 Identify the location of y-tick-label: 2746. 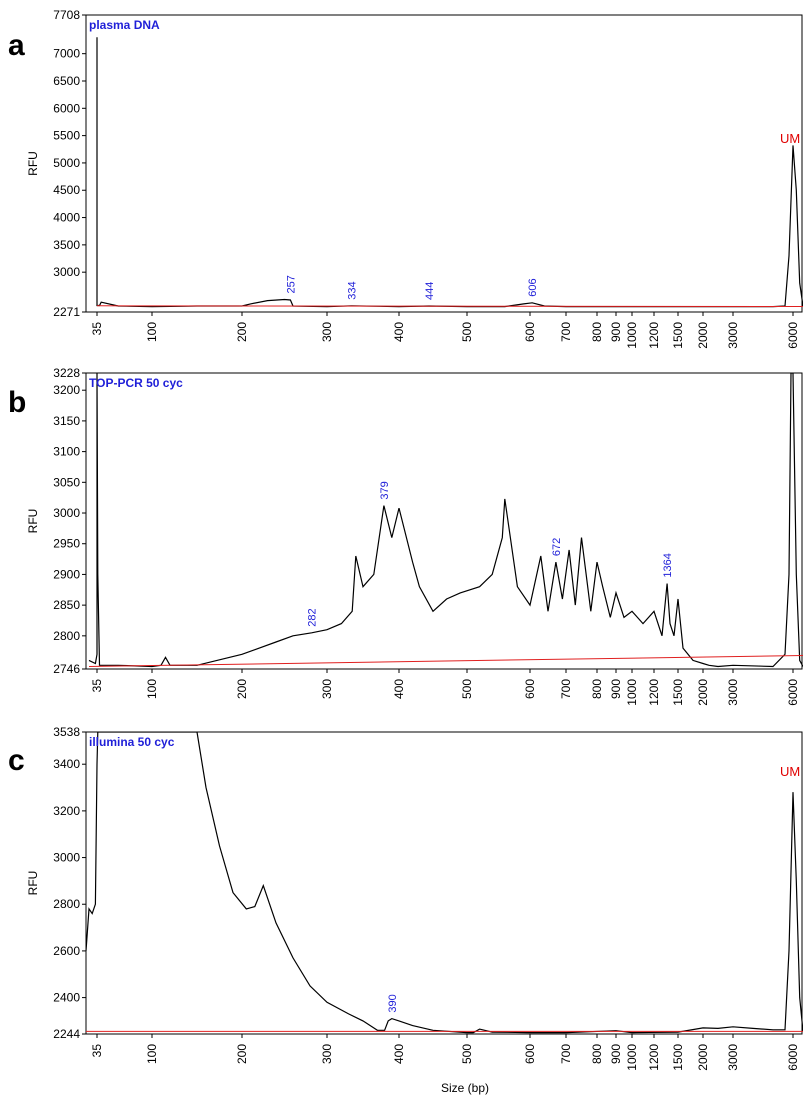
(66, 669).